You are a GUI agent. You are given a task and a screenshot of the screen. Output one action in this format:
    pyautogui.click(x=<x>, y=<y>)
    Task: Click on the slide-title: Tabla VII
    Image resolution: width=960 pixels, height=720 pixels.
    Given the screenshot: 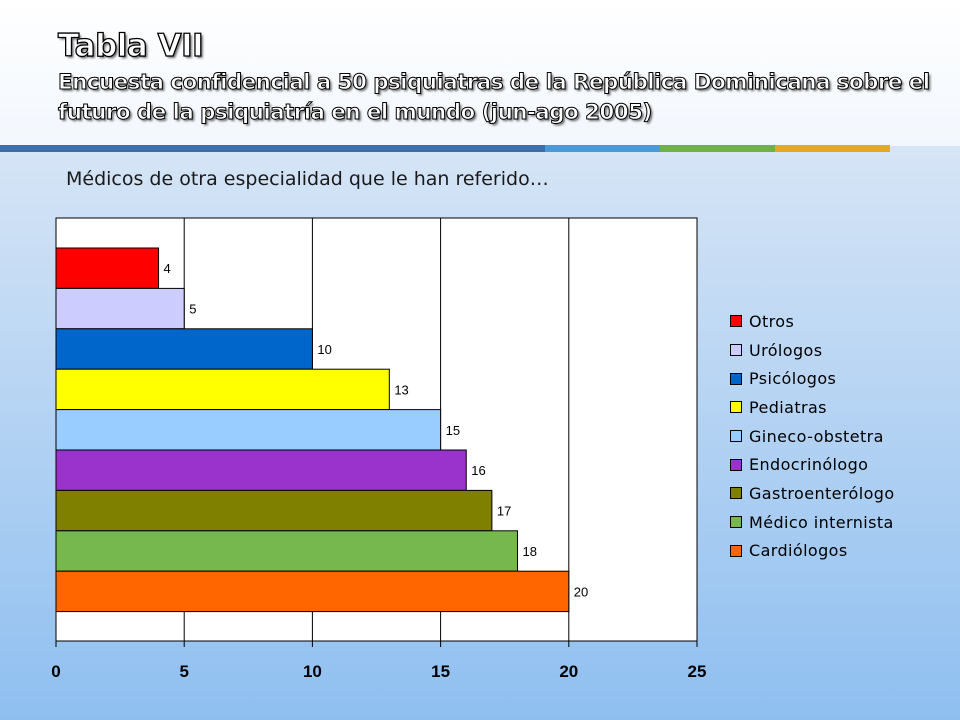 What is the action you would take?
    pyautogui.click(x=130, y=45)
    